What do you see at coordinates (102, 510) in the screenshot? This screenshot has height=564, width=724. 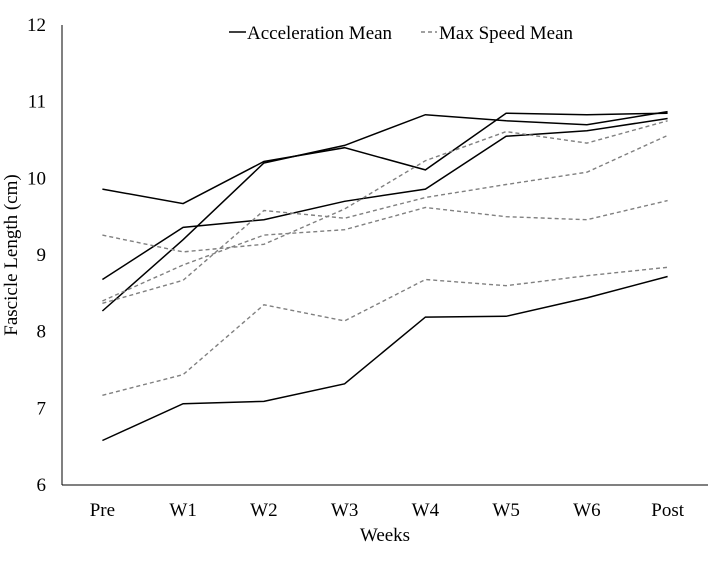 I see `x-tick-label: Pre` at bounding box center [102, 510].